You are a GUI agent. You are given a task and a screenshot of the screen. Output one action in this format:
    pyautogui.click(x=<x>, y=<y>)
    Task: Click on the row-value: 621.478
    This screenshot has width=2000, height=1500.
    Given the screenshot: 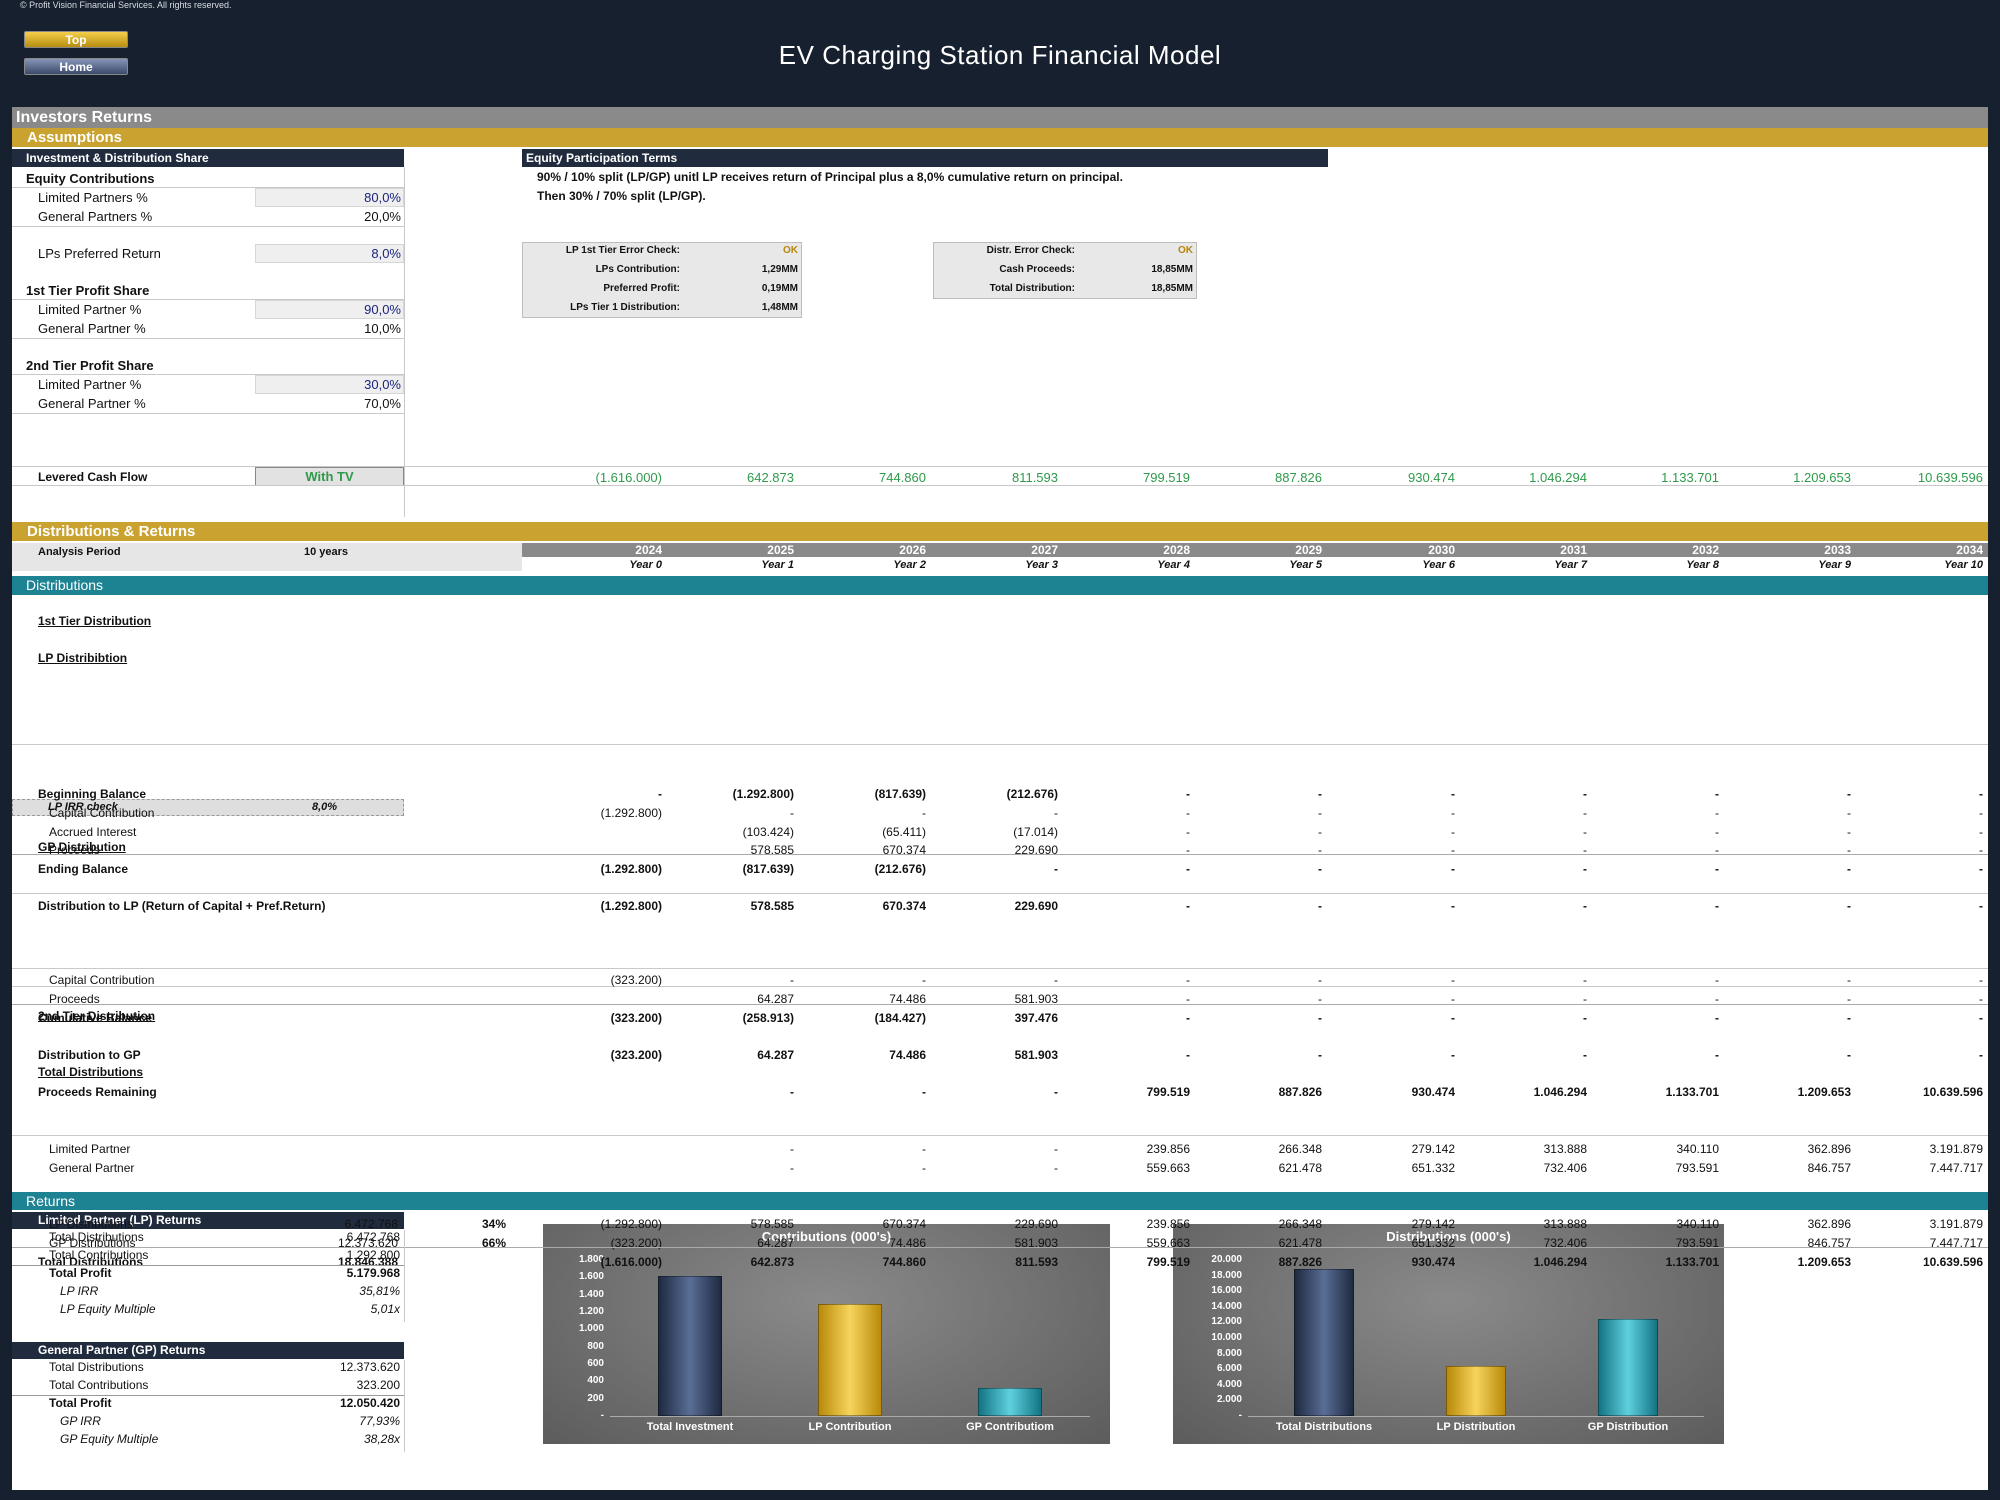 What is the action you would take?
    pyautogui.click(x=1300, y=1243)
    